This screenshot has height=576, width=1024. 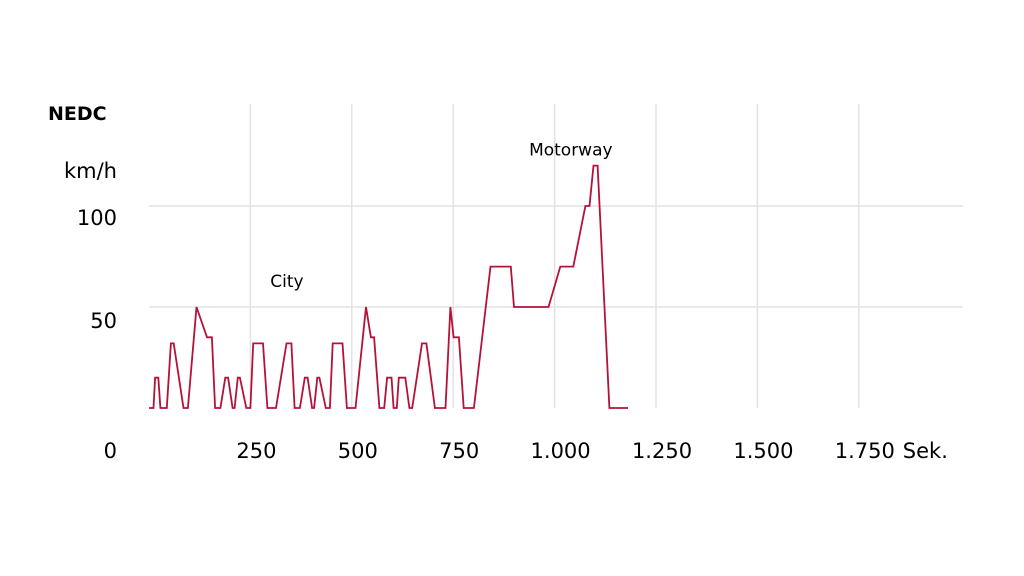 I want to click on chart-title: NEDC, so click(x=77, y=114).